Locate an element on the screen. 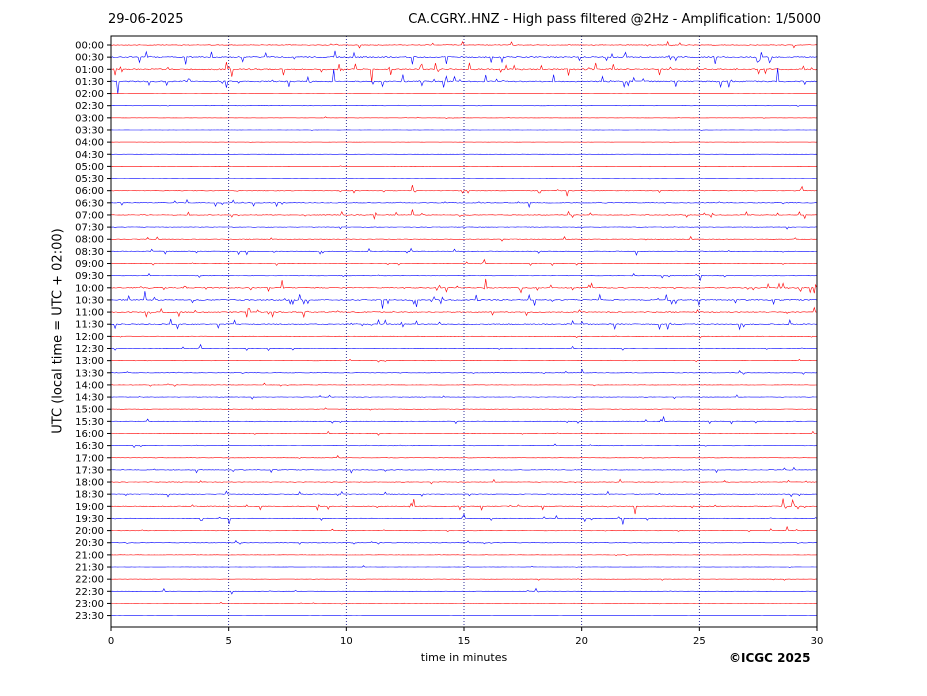 The height and width of the screenshot is (696, 927). y-tick-label: 05:30 is located at coordinates (89, 179).